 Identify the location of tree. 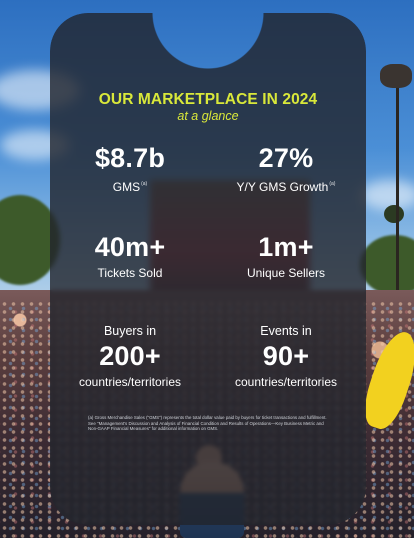
(387, 265).